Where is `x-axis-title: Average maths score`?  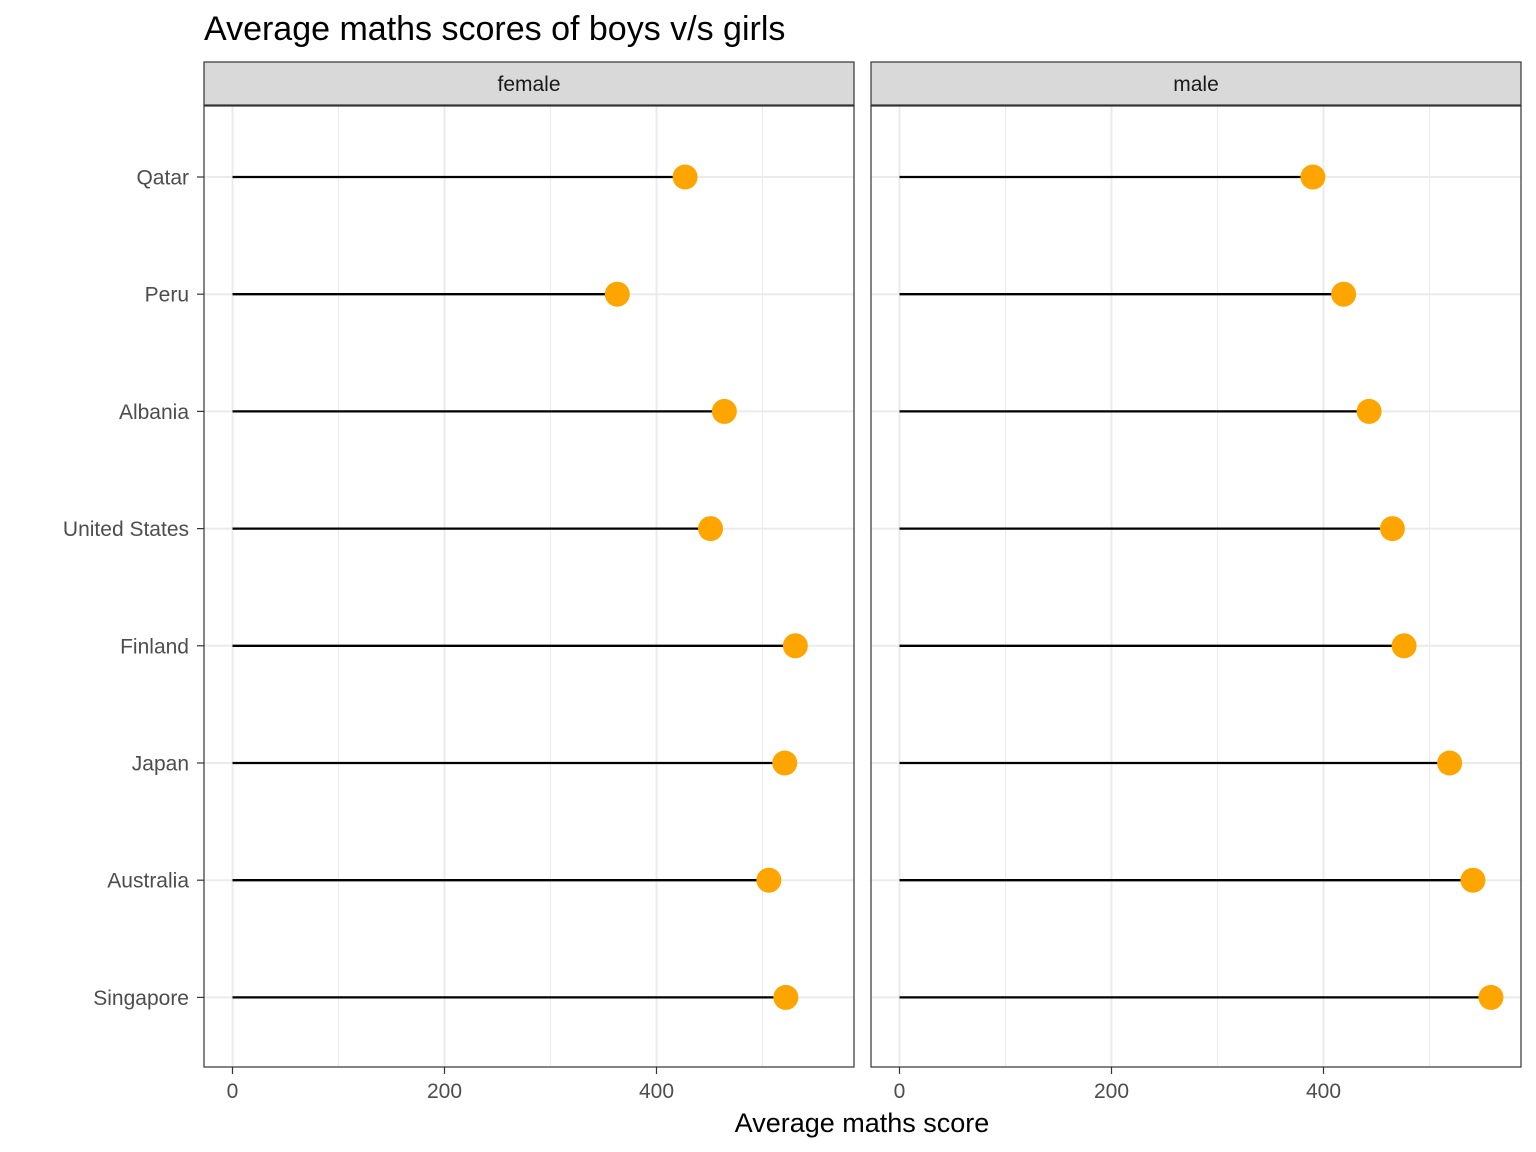 x-axis-title: Average maths score is located at coordinates (862, 1123).